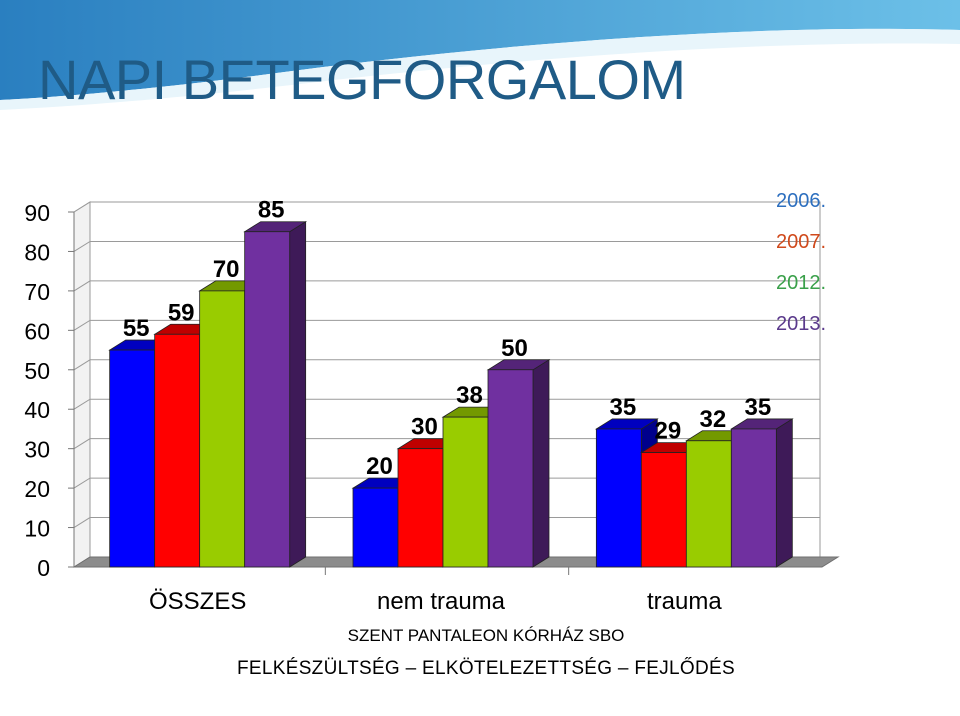  What do you see at coordinates (37, 292) in the screenshot?
I see `y-tick-label: 70` at bounding box center [37, 292].